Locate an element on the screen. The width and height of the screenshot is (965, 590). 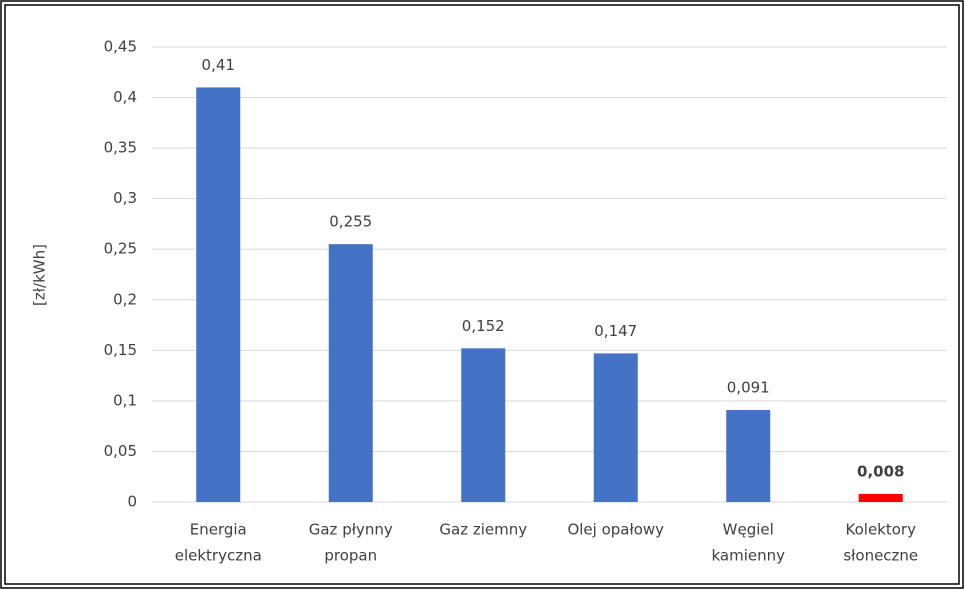
x-tick-label: Gaz ziemny is located at coordinates (483, 530).